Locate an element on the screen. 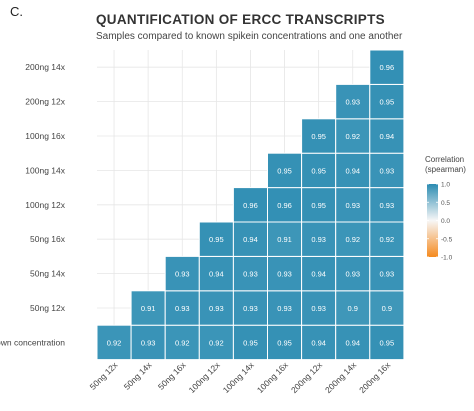  panel-label: C. is located at coordinates (16, 11).